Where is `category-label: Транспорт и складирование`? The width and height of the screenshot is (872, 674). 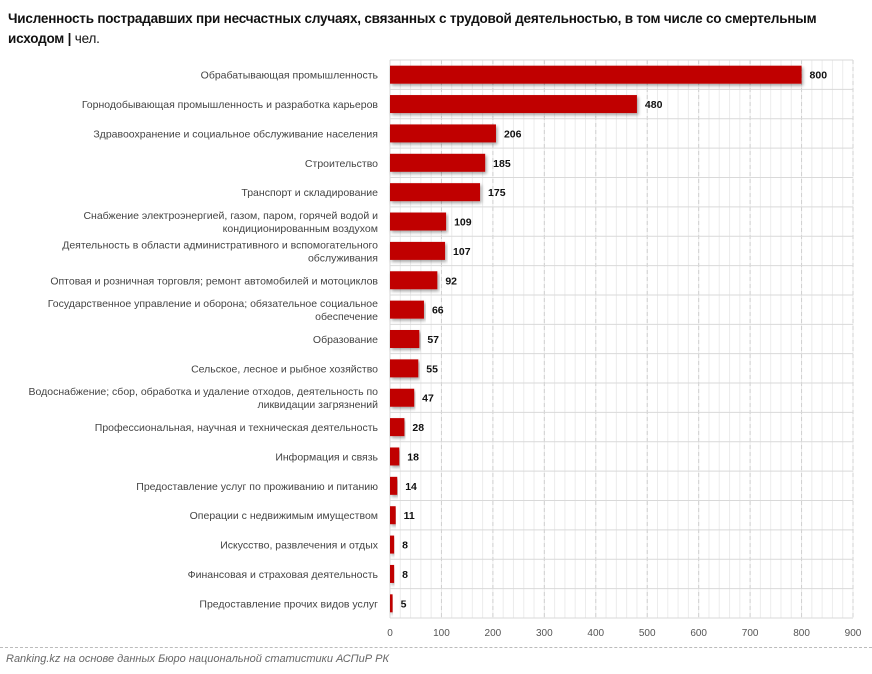
category-label: Транспорт и складирование is located at coordinates (309, 193).